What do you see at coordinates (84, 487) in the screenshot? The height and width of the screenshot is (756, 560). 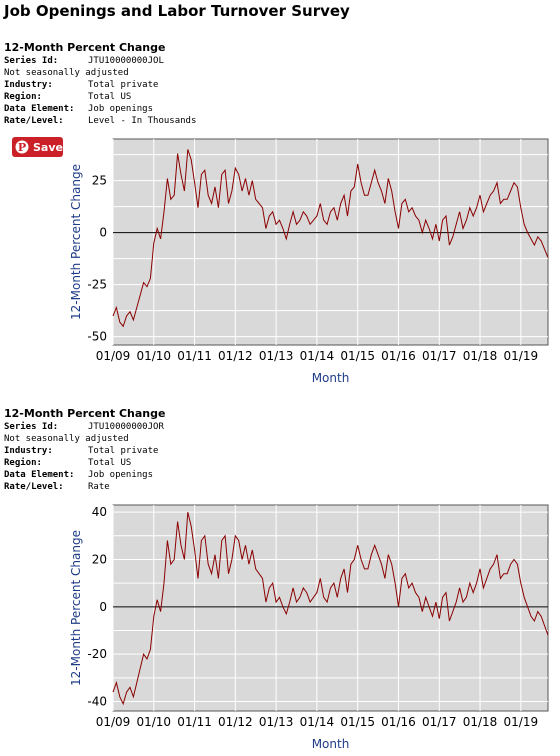 I see `meta-row: Rate/Level: Rate` at bounding box center [84, 487].